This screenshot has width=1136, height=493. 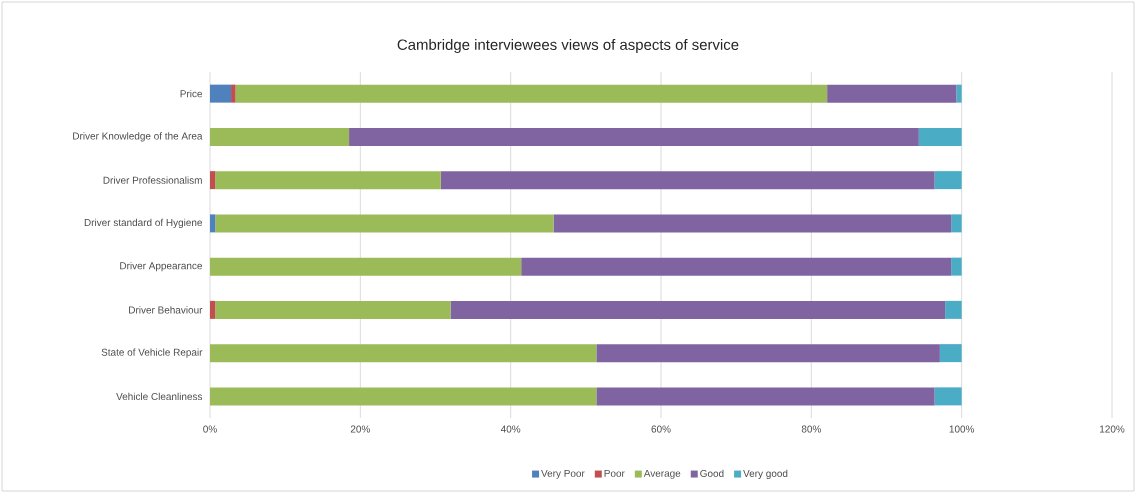 What do you see at coordinates (811, 429) in the screenshot?
I see `x-tick-label: 80%` at bounding box center [811, 429].